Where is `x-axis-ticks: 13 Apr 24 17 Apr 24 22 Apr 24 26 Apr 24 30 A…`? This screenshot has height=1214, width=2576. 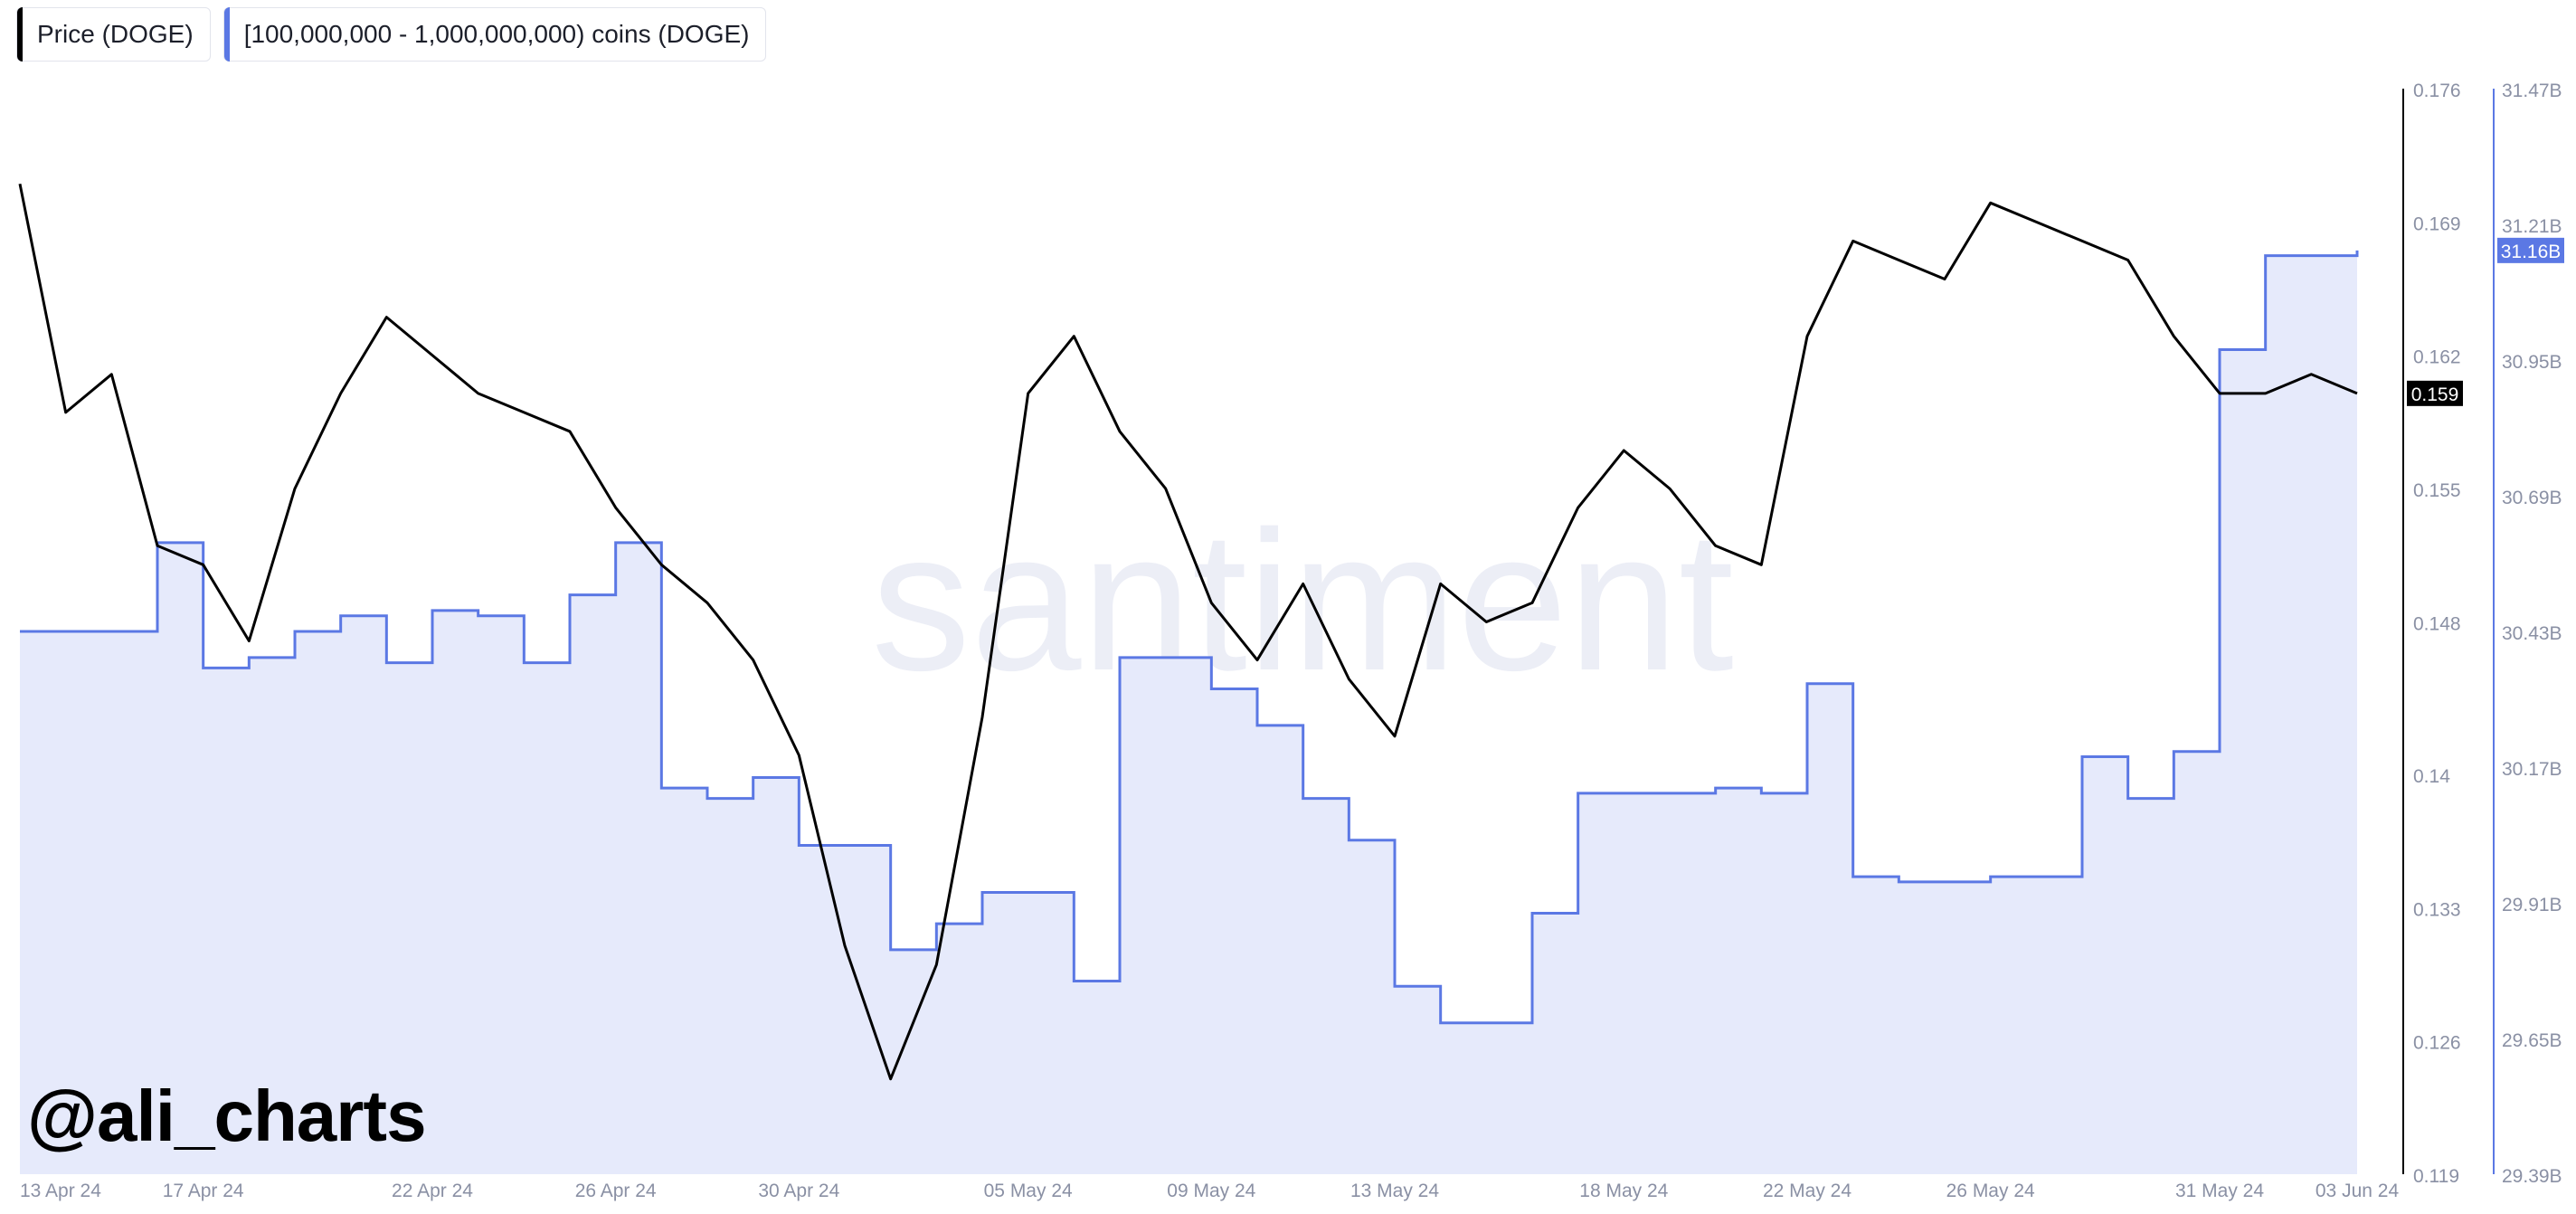
x-axis-ticks: 13 Apr 24 17 Apr 24 22 Apr 24 26 Apr 24 30 A… is located at coordinates (1210, 1191).